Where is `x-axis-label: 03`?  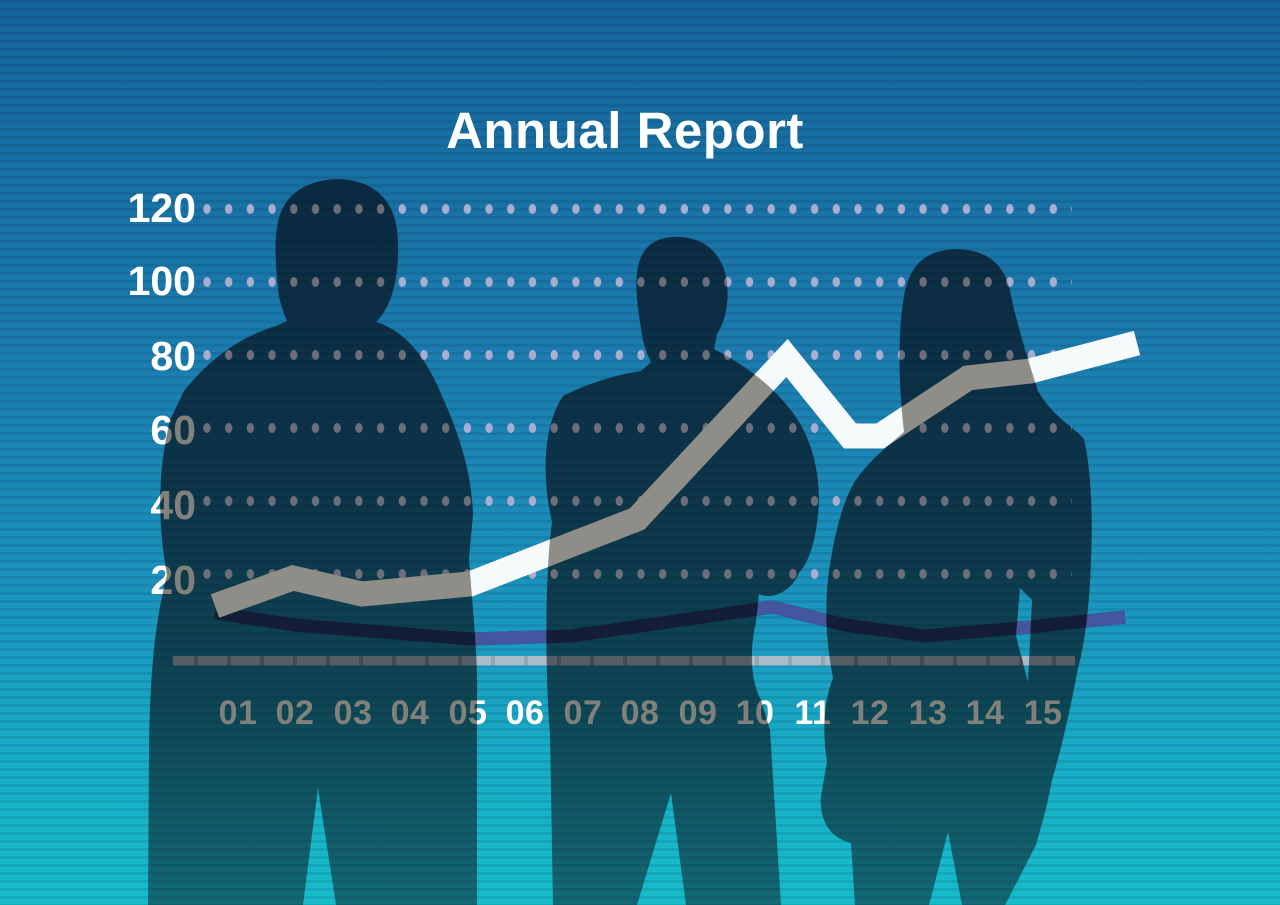 x-axis-label: 03 is located at coordinates (353, 713).